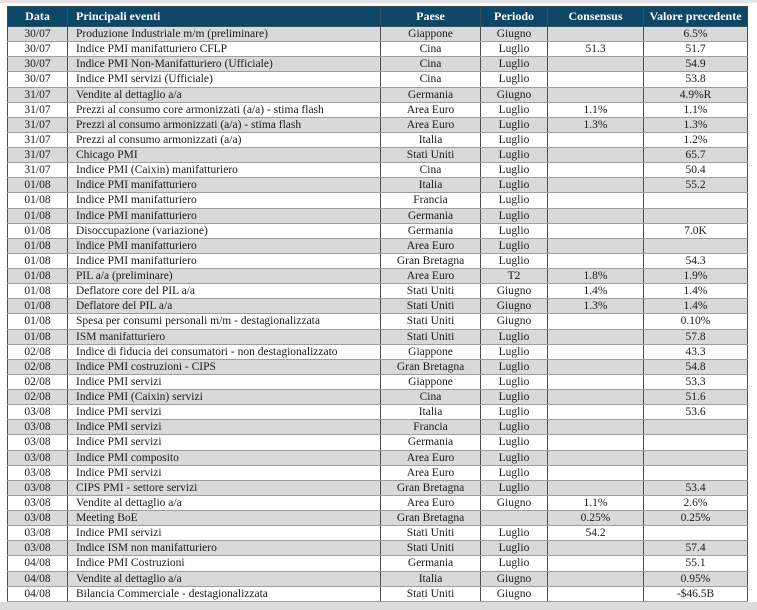 The width and height of the screenshot is (757, 610). I want to click on cell-event: Indice PMI Costruzioni, so click(224, 563).